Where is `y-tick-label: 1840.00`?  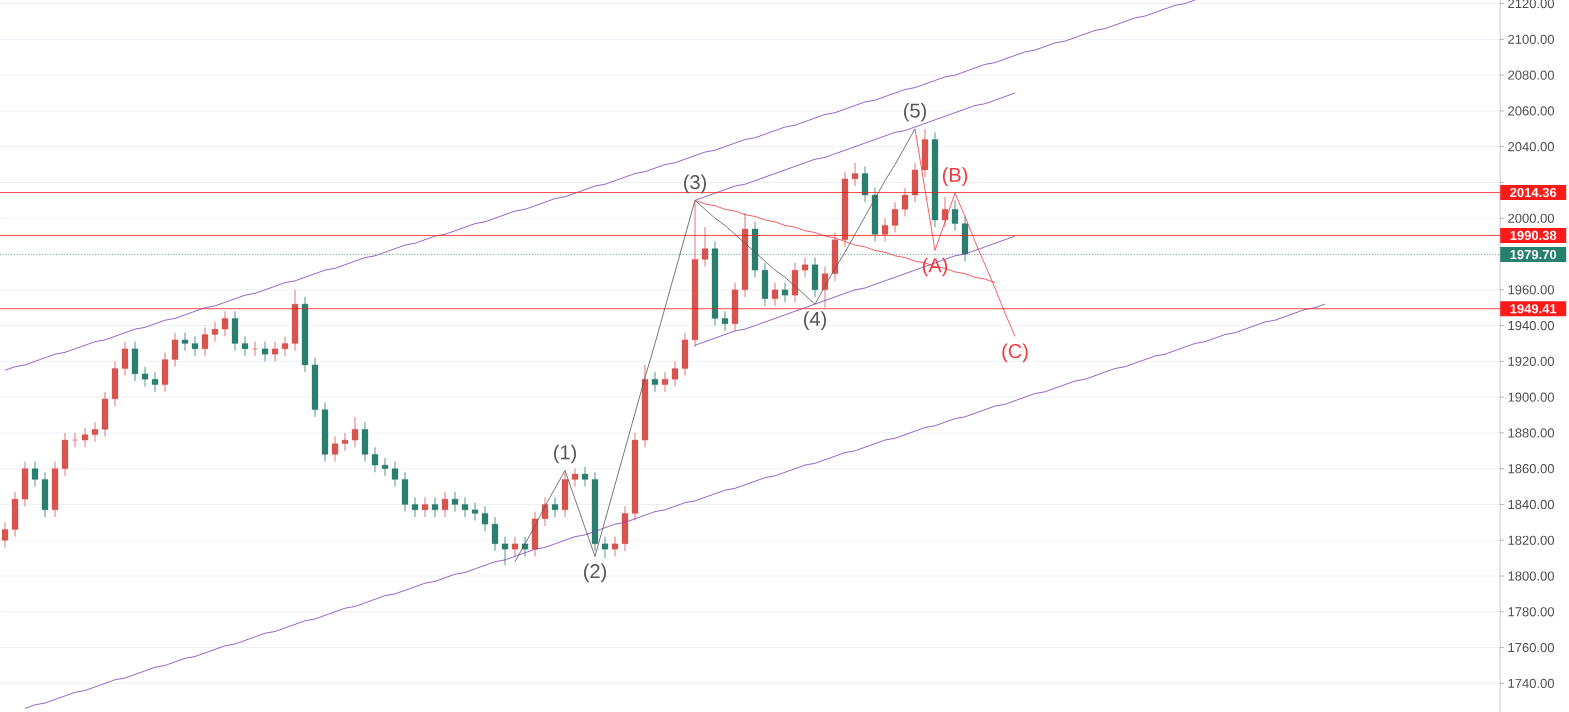
y-tick-label: 1840.00 is located at coordinates (1531, 504).